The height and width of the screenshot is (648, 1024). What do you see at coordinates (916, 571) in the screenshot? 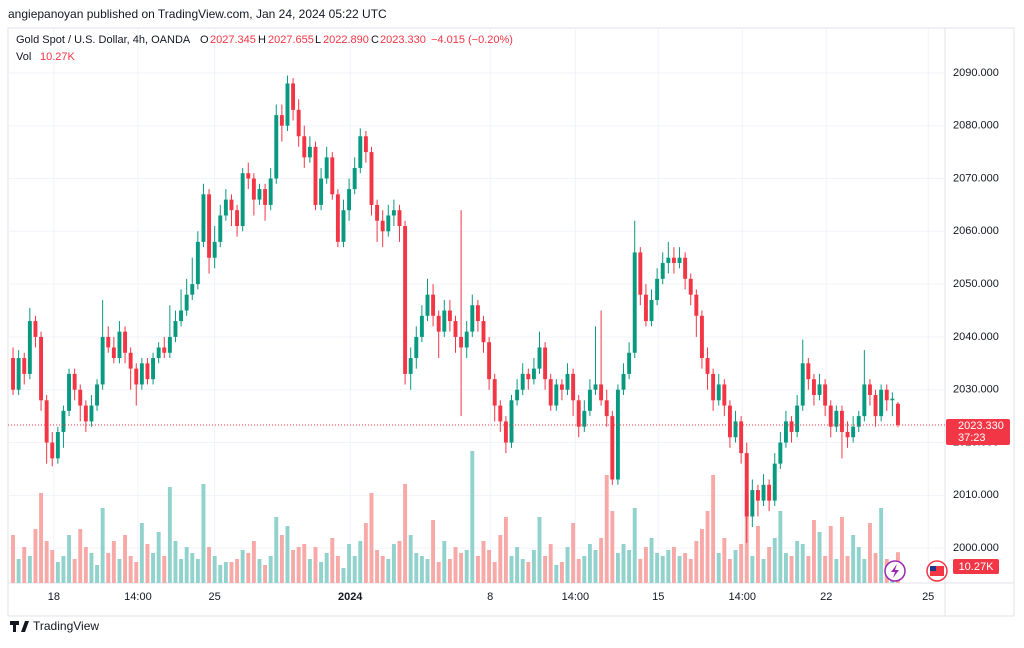
I see `icons` at bounding box center [916, 571].